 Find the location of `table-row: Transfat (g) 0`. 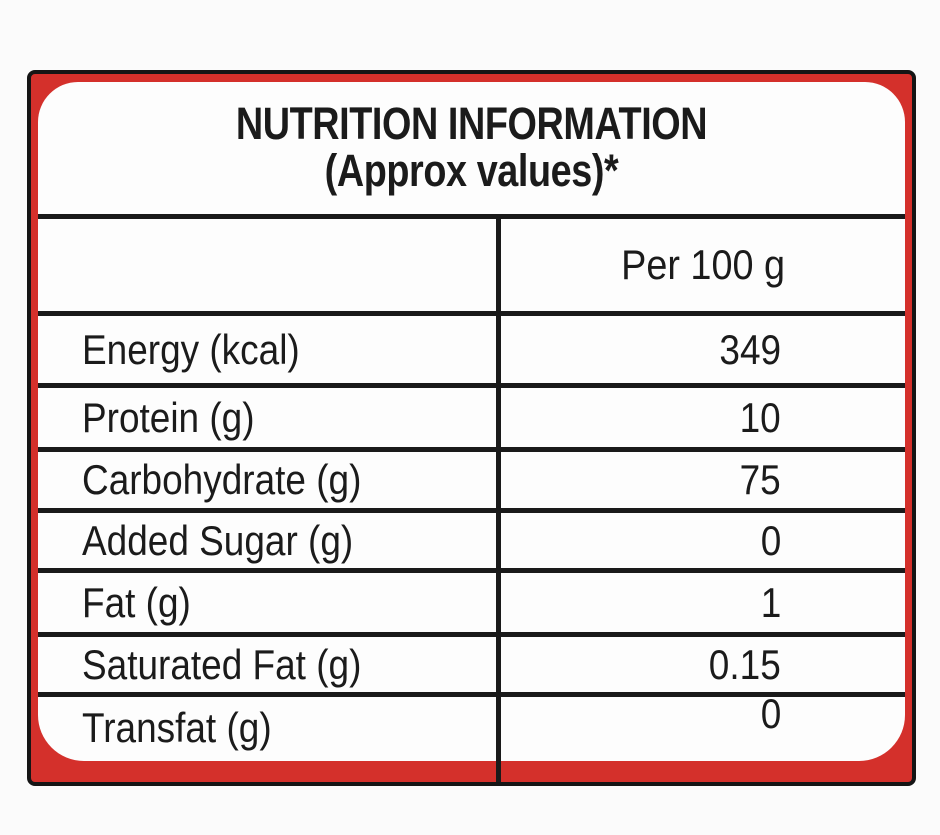

table-row: Transfat (g) 0 is located at coordinates (471, 736).